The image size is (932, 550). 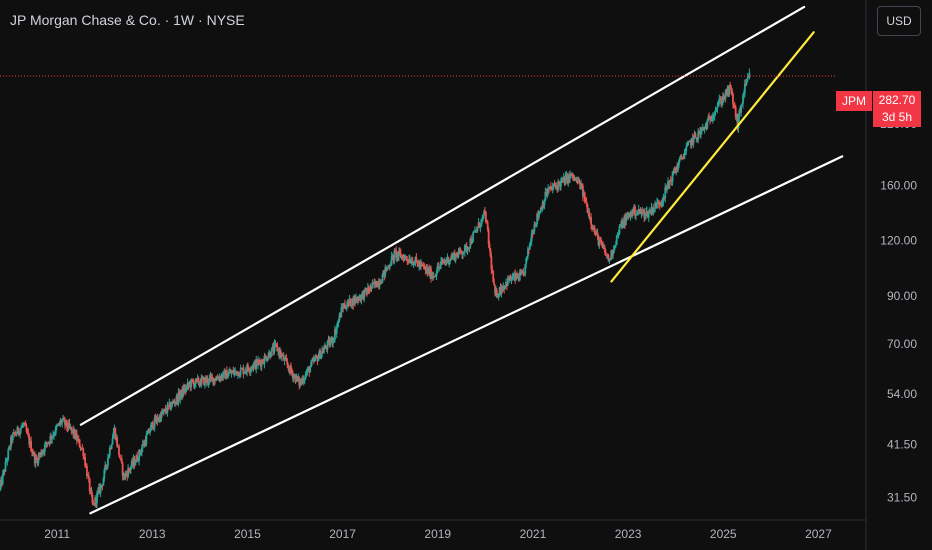 What do you see at coordinates (899, 21) in the screenshot?
I see `currency-button: USD` at bounding box center [899, 21].